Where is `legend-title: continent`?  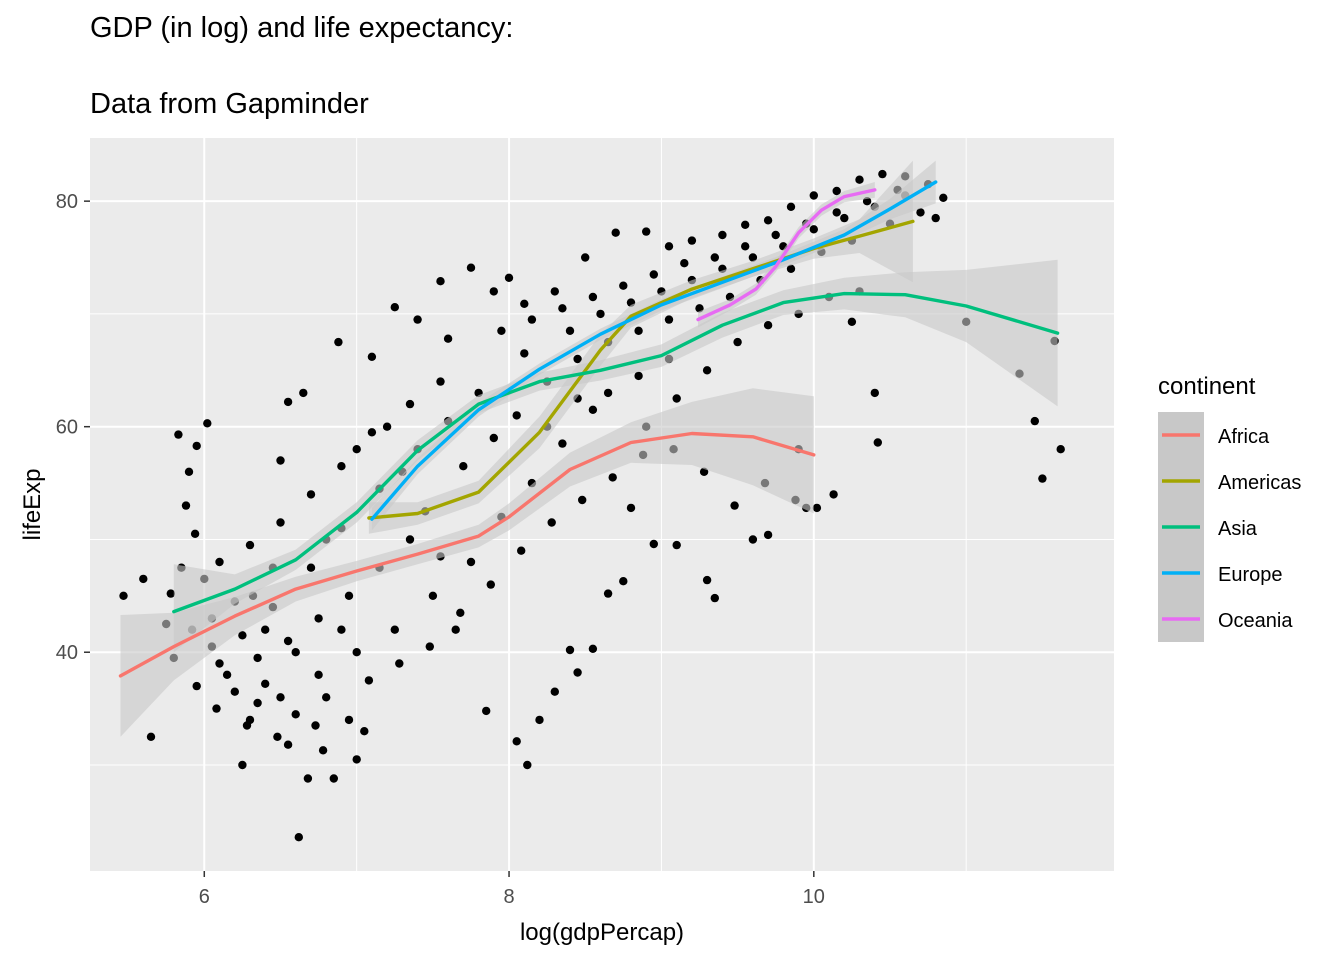 legend-title: continent is located at coordinates (1207, 386).